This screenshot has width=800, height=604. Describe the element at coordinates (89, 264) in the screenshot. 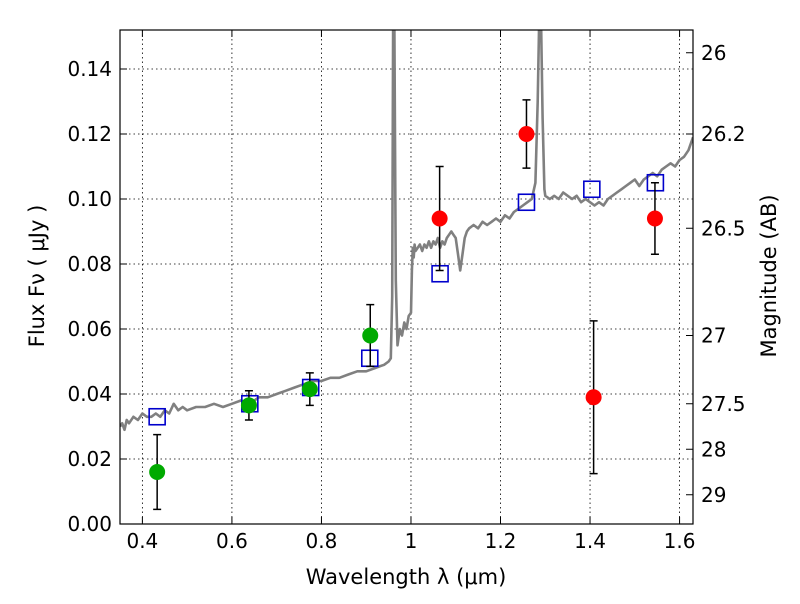

I see `y-tick-label-4: 0.08` at that location.